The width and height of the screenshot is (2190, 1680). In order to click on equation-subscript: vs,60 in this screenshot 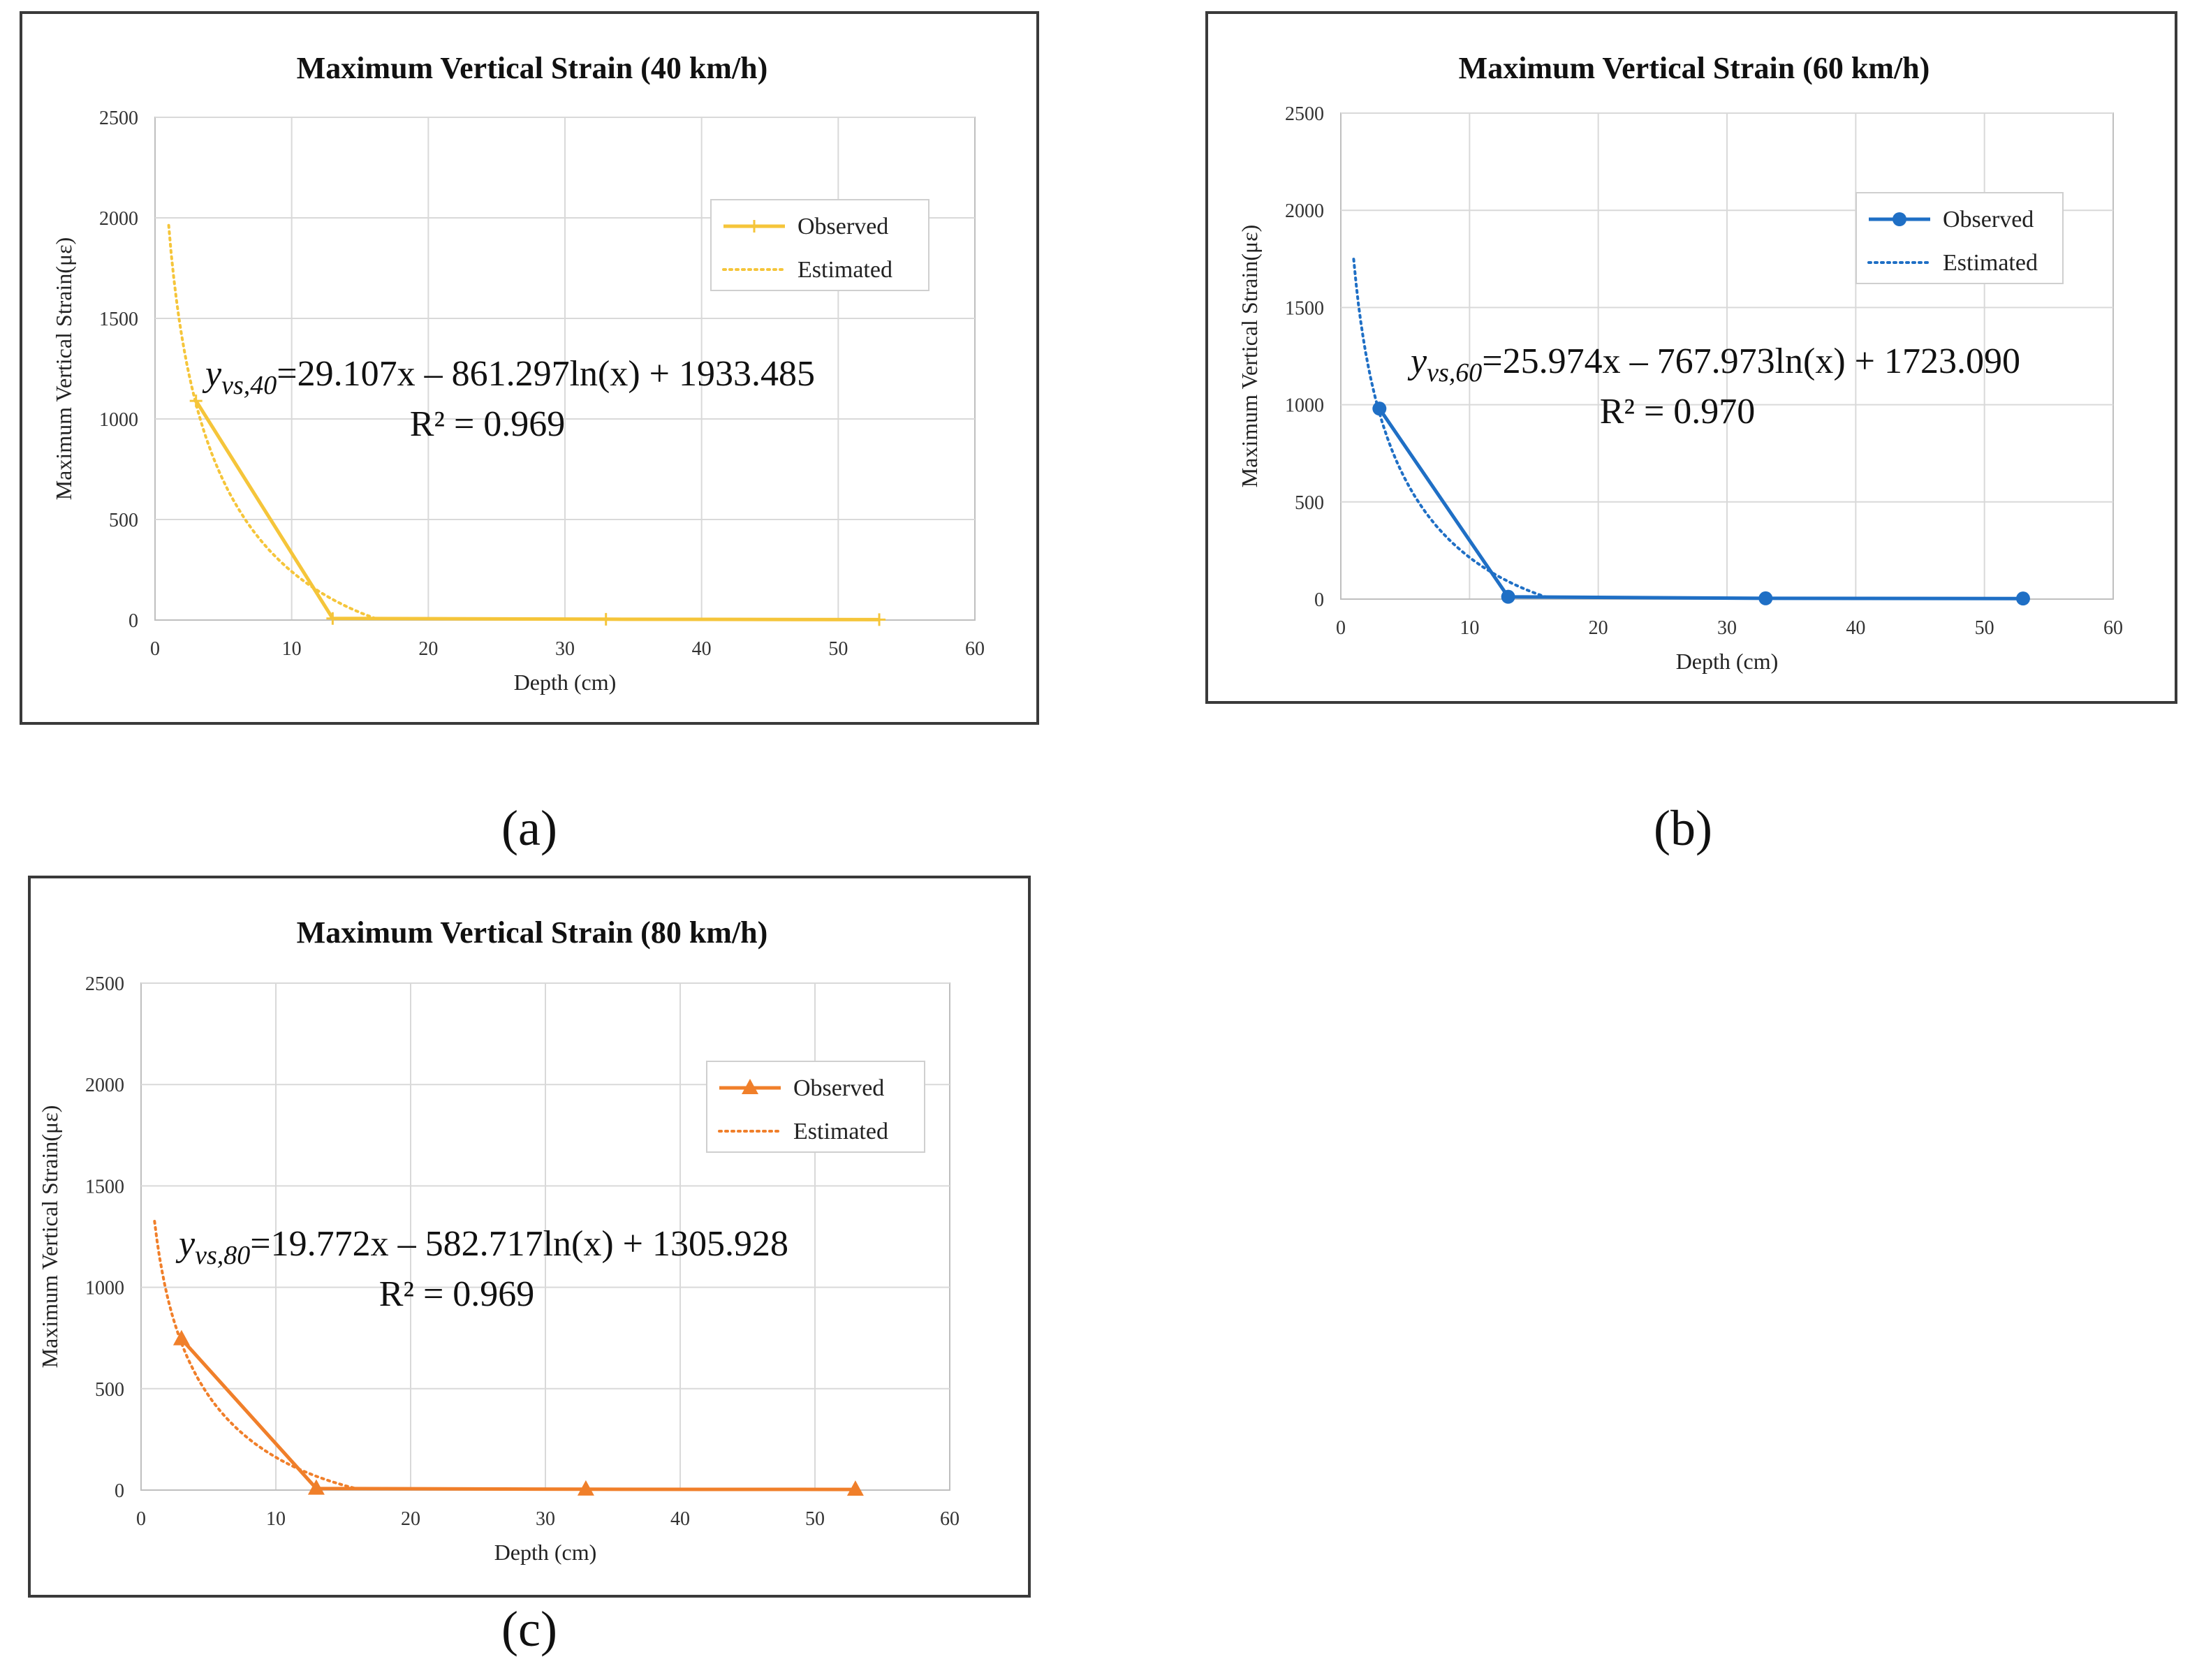, I will do `click(1454, 373)`.